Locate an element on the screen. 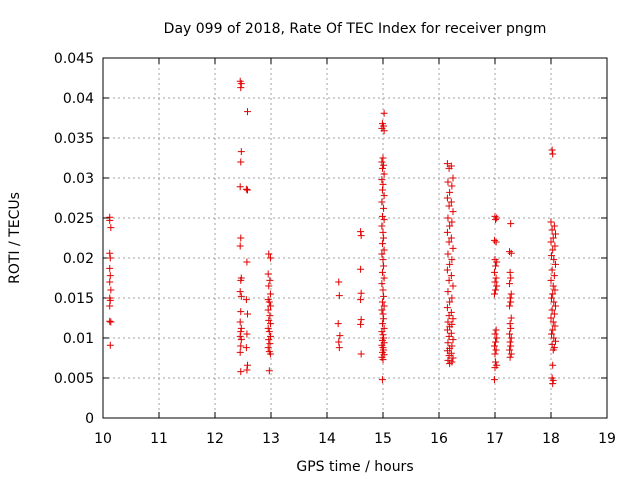 Image resolution: width=640 pixels, height=480 pixels. x-tick-label: 11 is located at coordinates (159, 439).